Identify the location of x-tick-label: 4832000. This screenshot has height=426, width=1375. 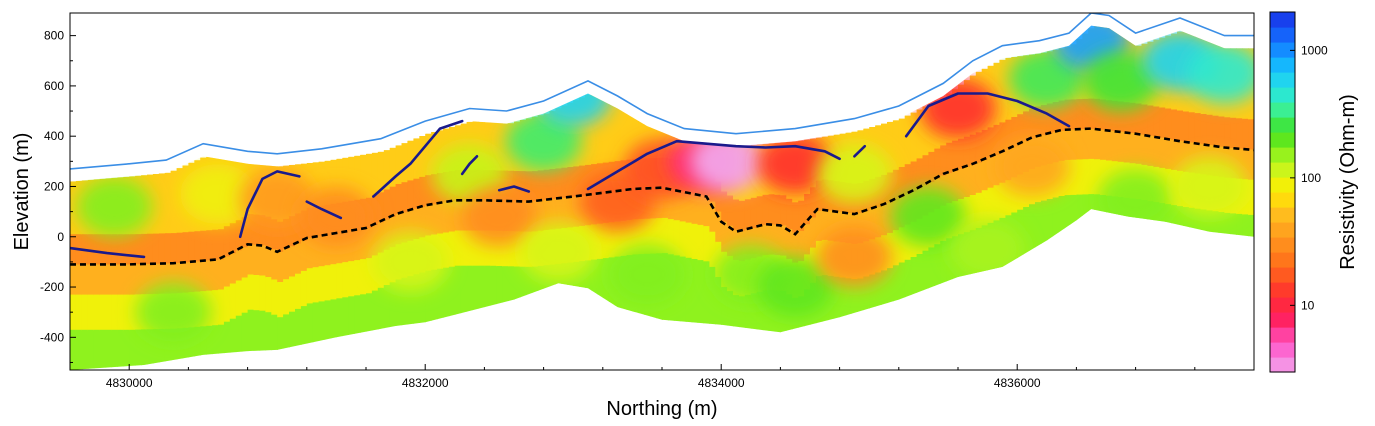
(425, 383).